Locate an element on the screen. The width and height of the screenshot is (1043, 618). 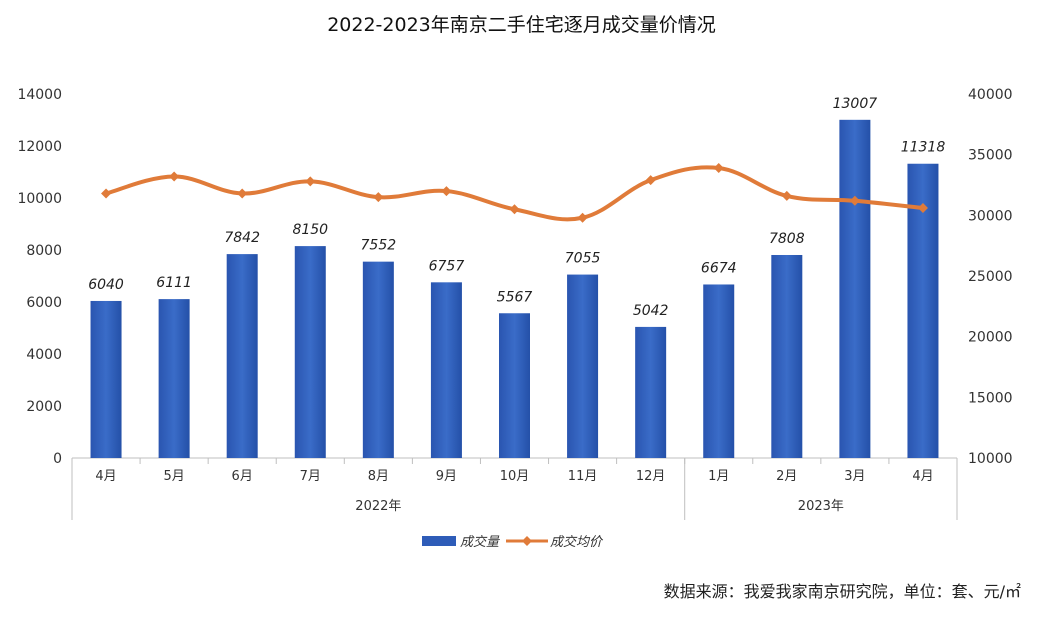
bar-data-label: 6674 is located at coordinates (719, 268).